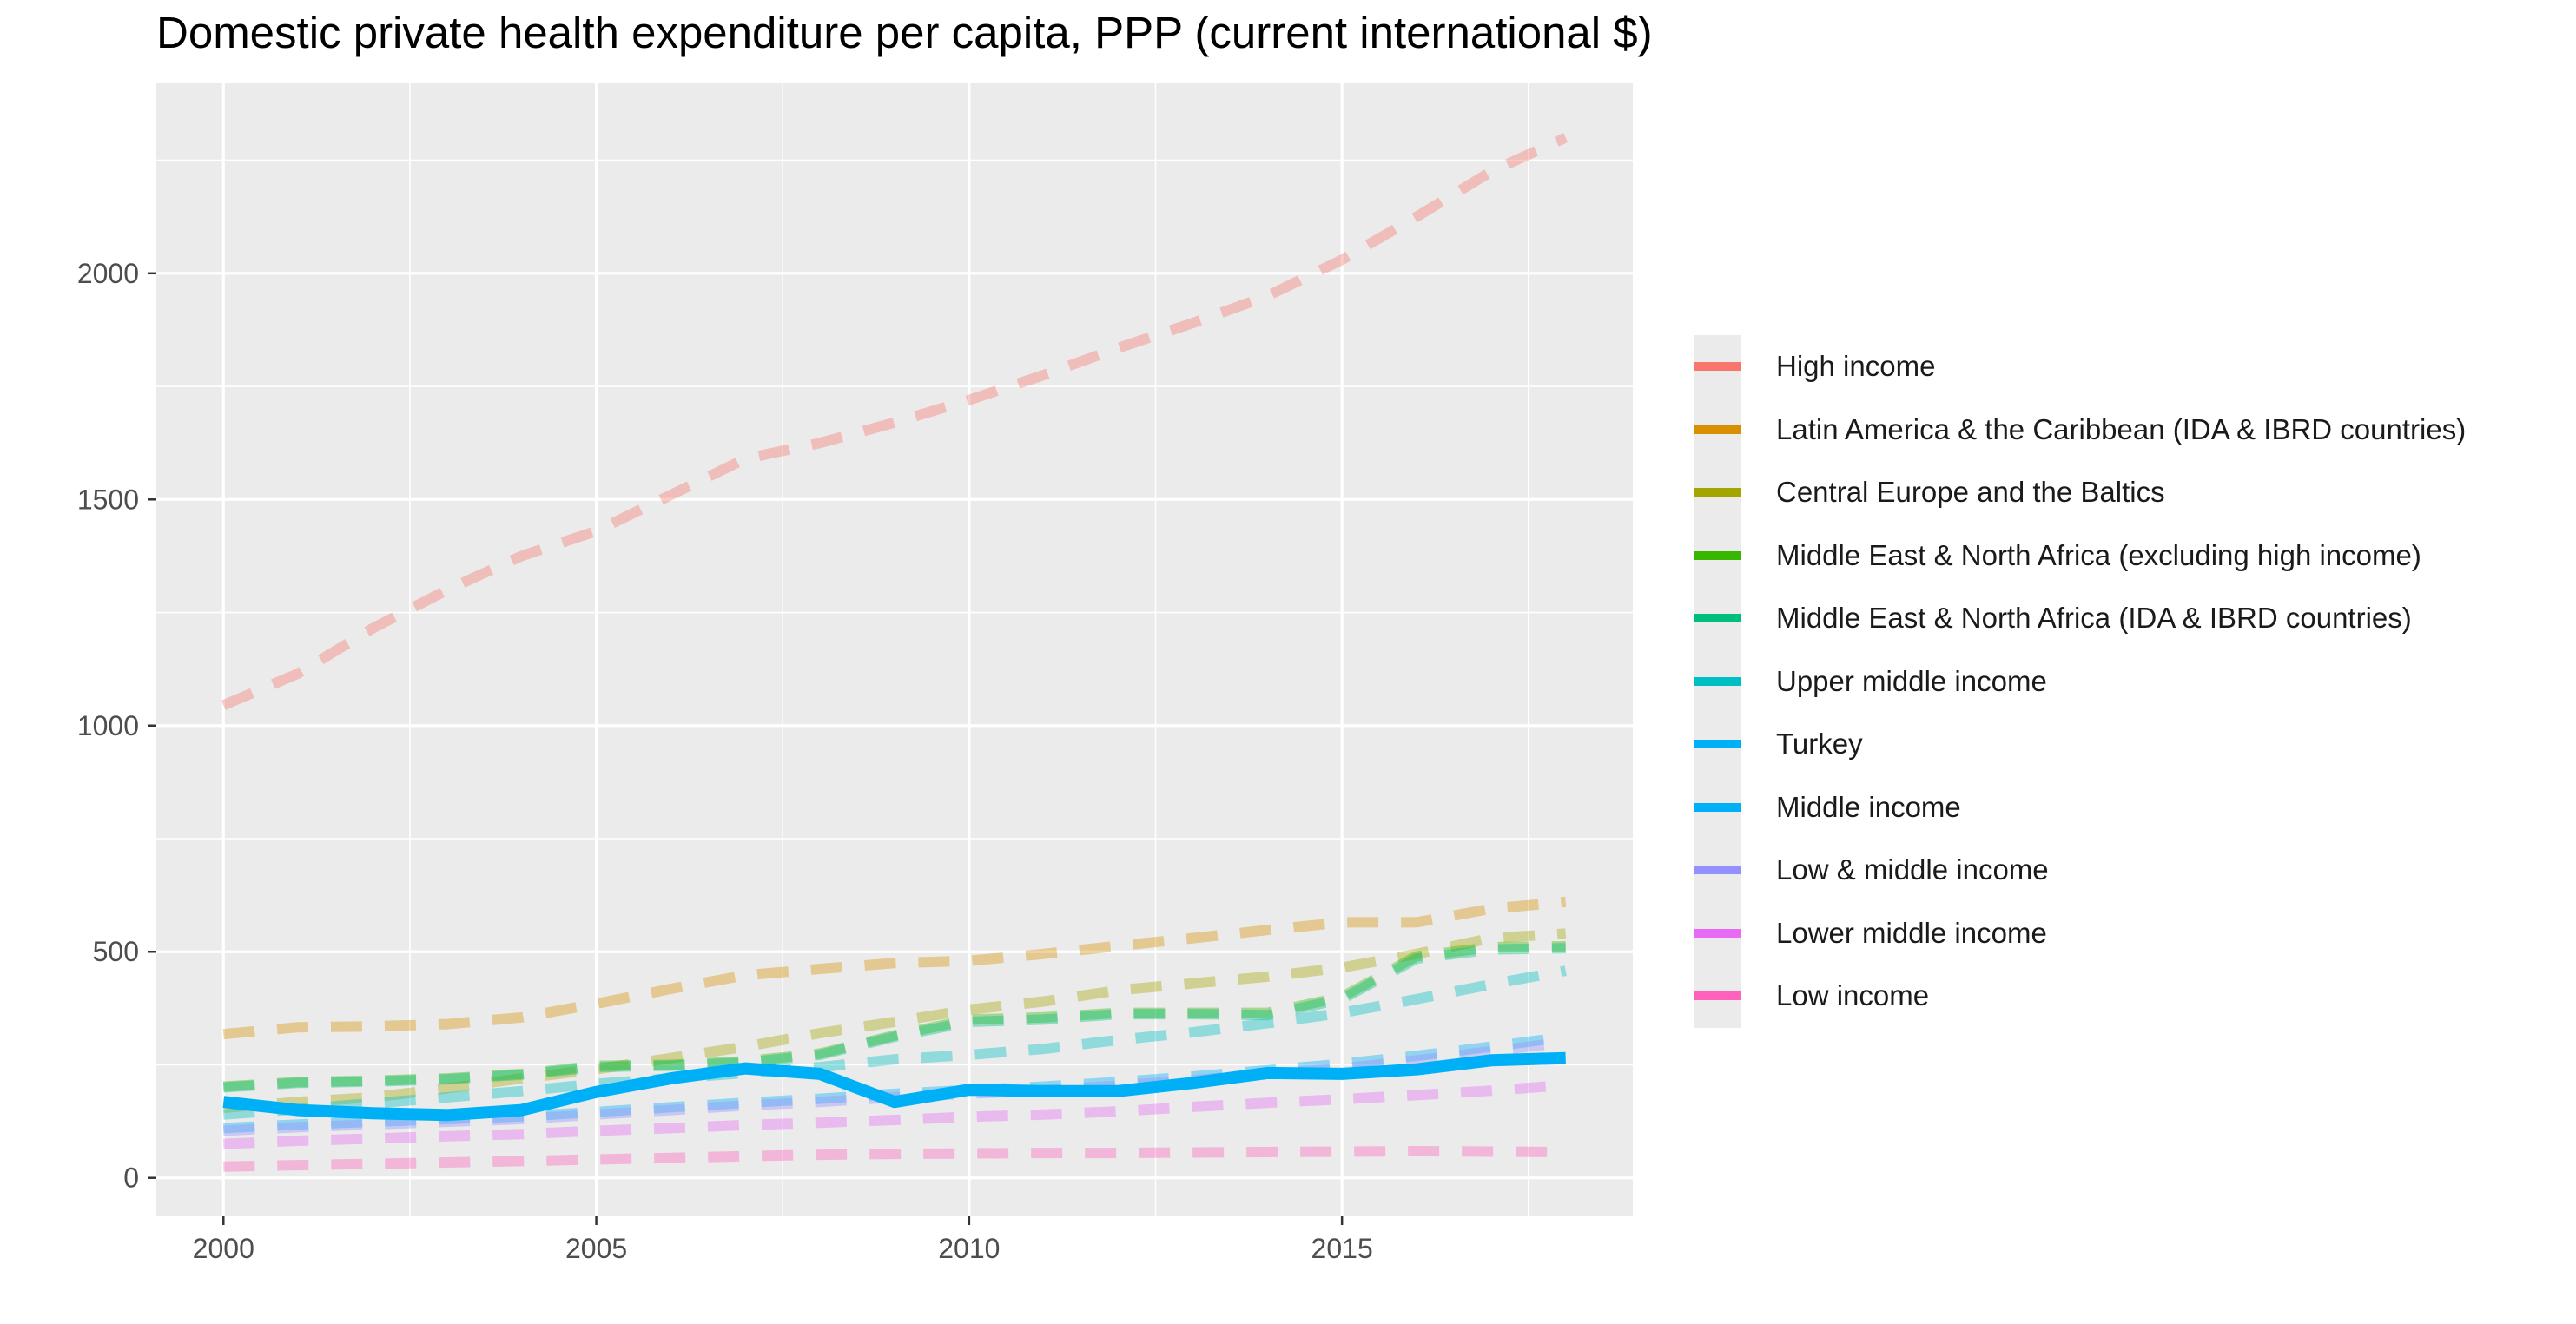  What do you see at coordinates (1970, 493) in the screenshot?
I see `legend-label: Central Europe and the Baltics` at bounding box center [1970, 493].